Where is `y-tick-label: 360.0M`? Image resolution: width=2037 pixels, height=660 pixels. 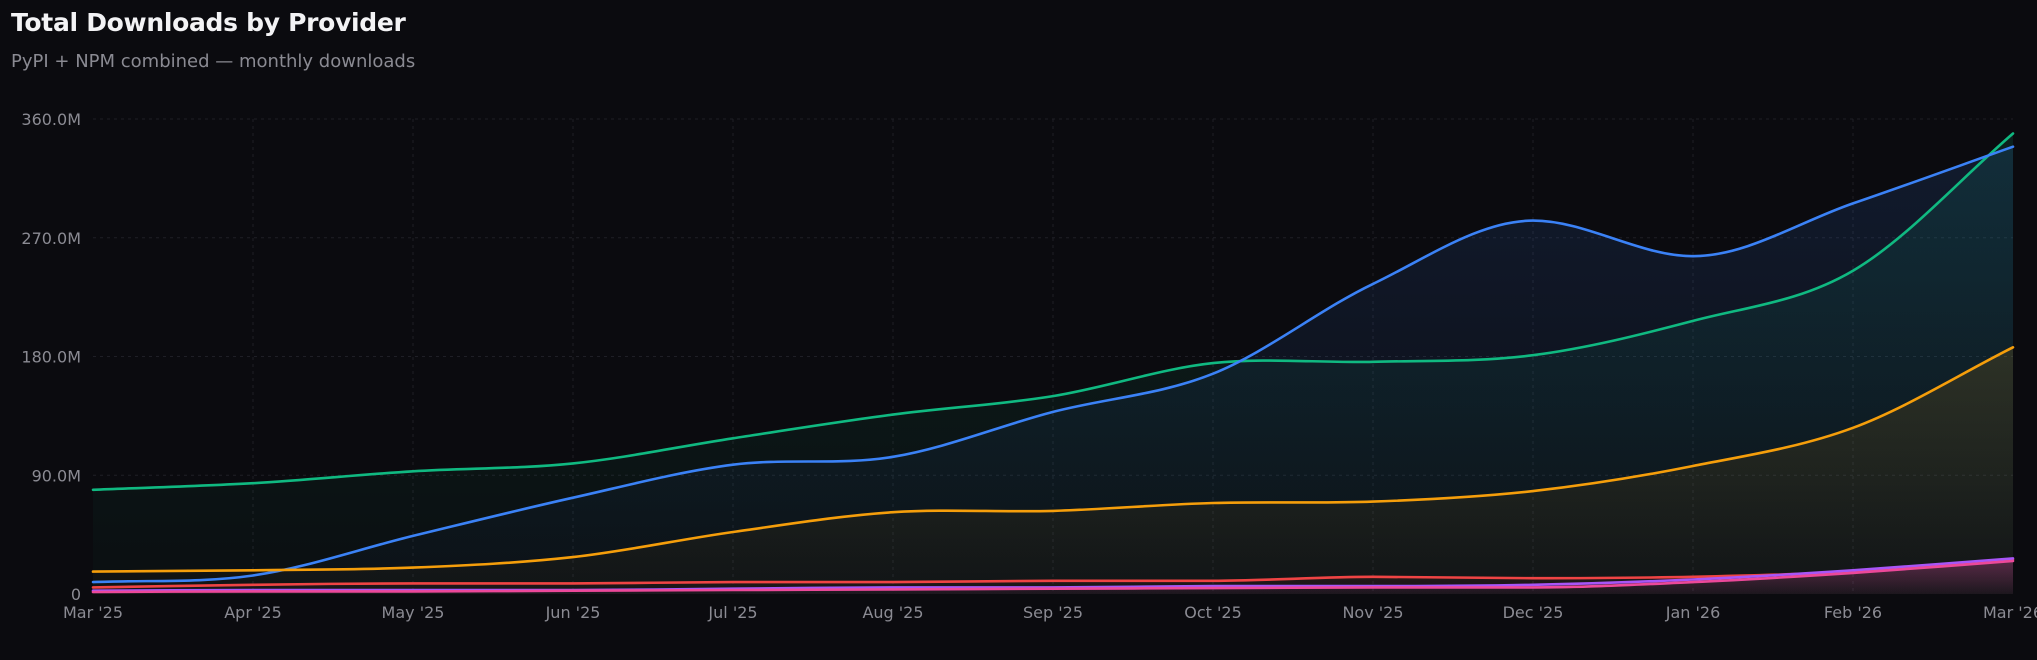
y-tick-label: 360.0M is located at coordinates (51, 119).